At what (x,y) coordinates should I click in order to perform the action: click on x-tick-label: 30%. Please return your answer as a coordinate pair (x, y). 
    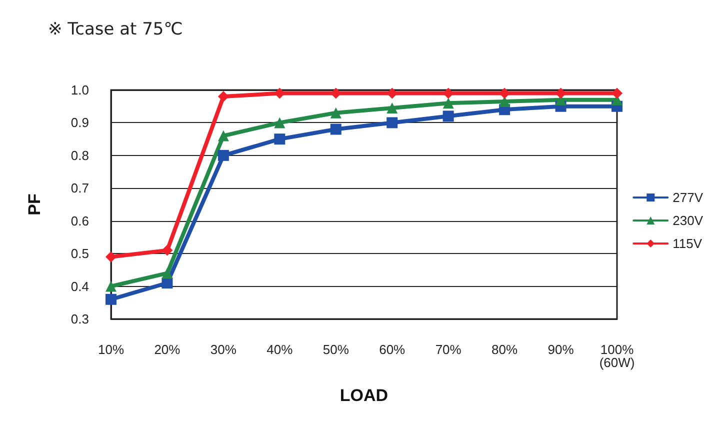
    Looking at the image, I should click on (223, 349).